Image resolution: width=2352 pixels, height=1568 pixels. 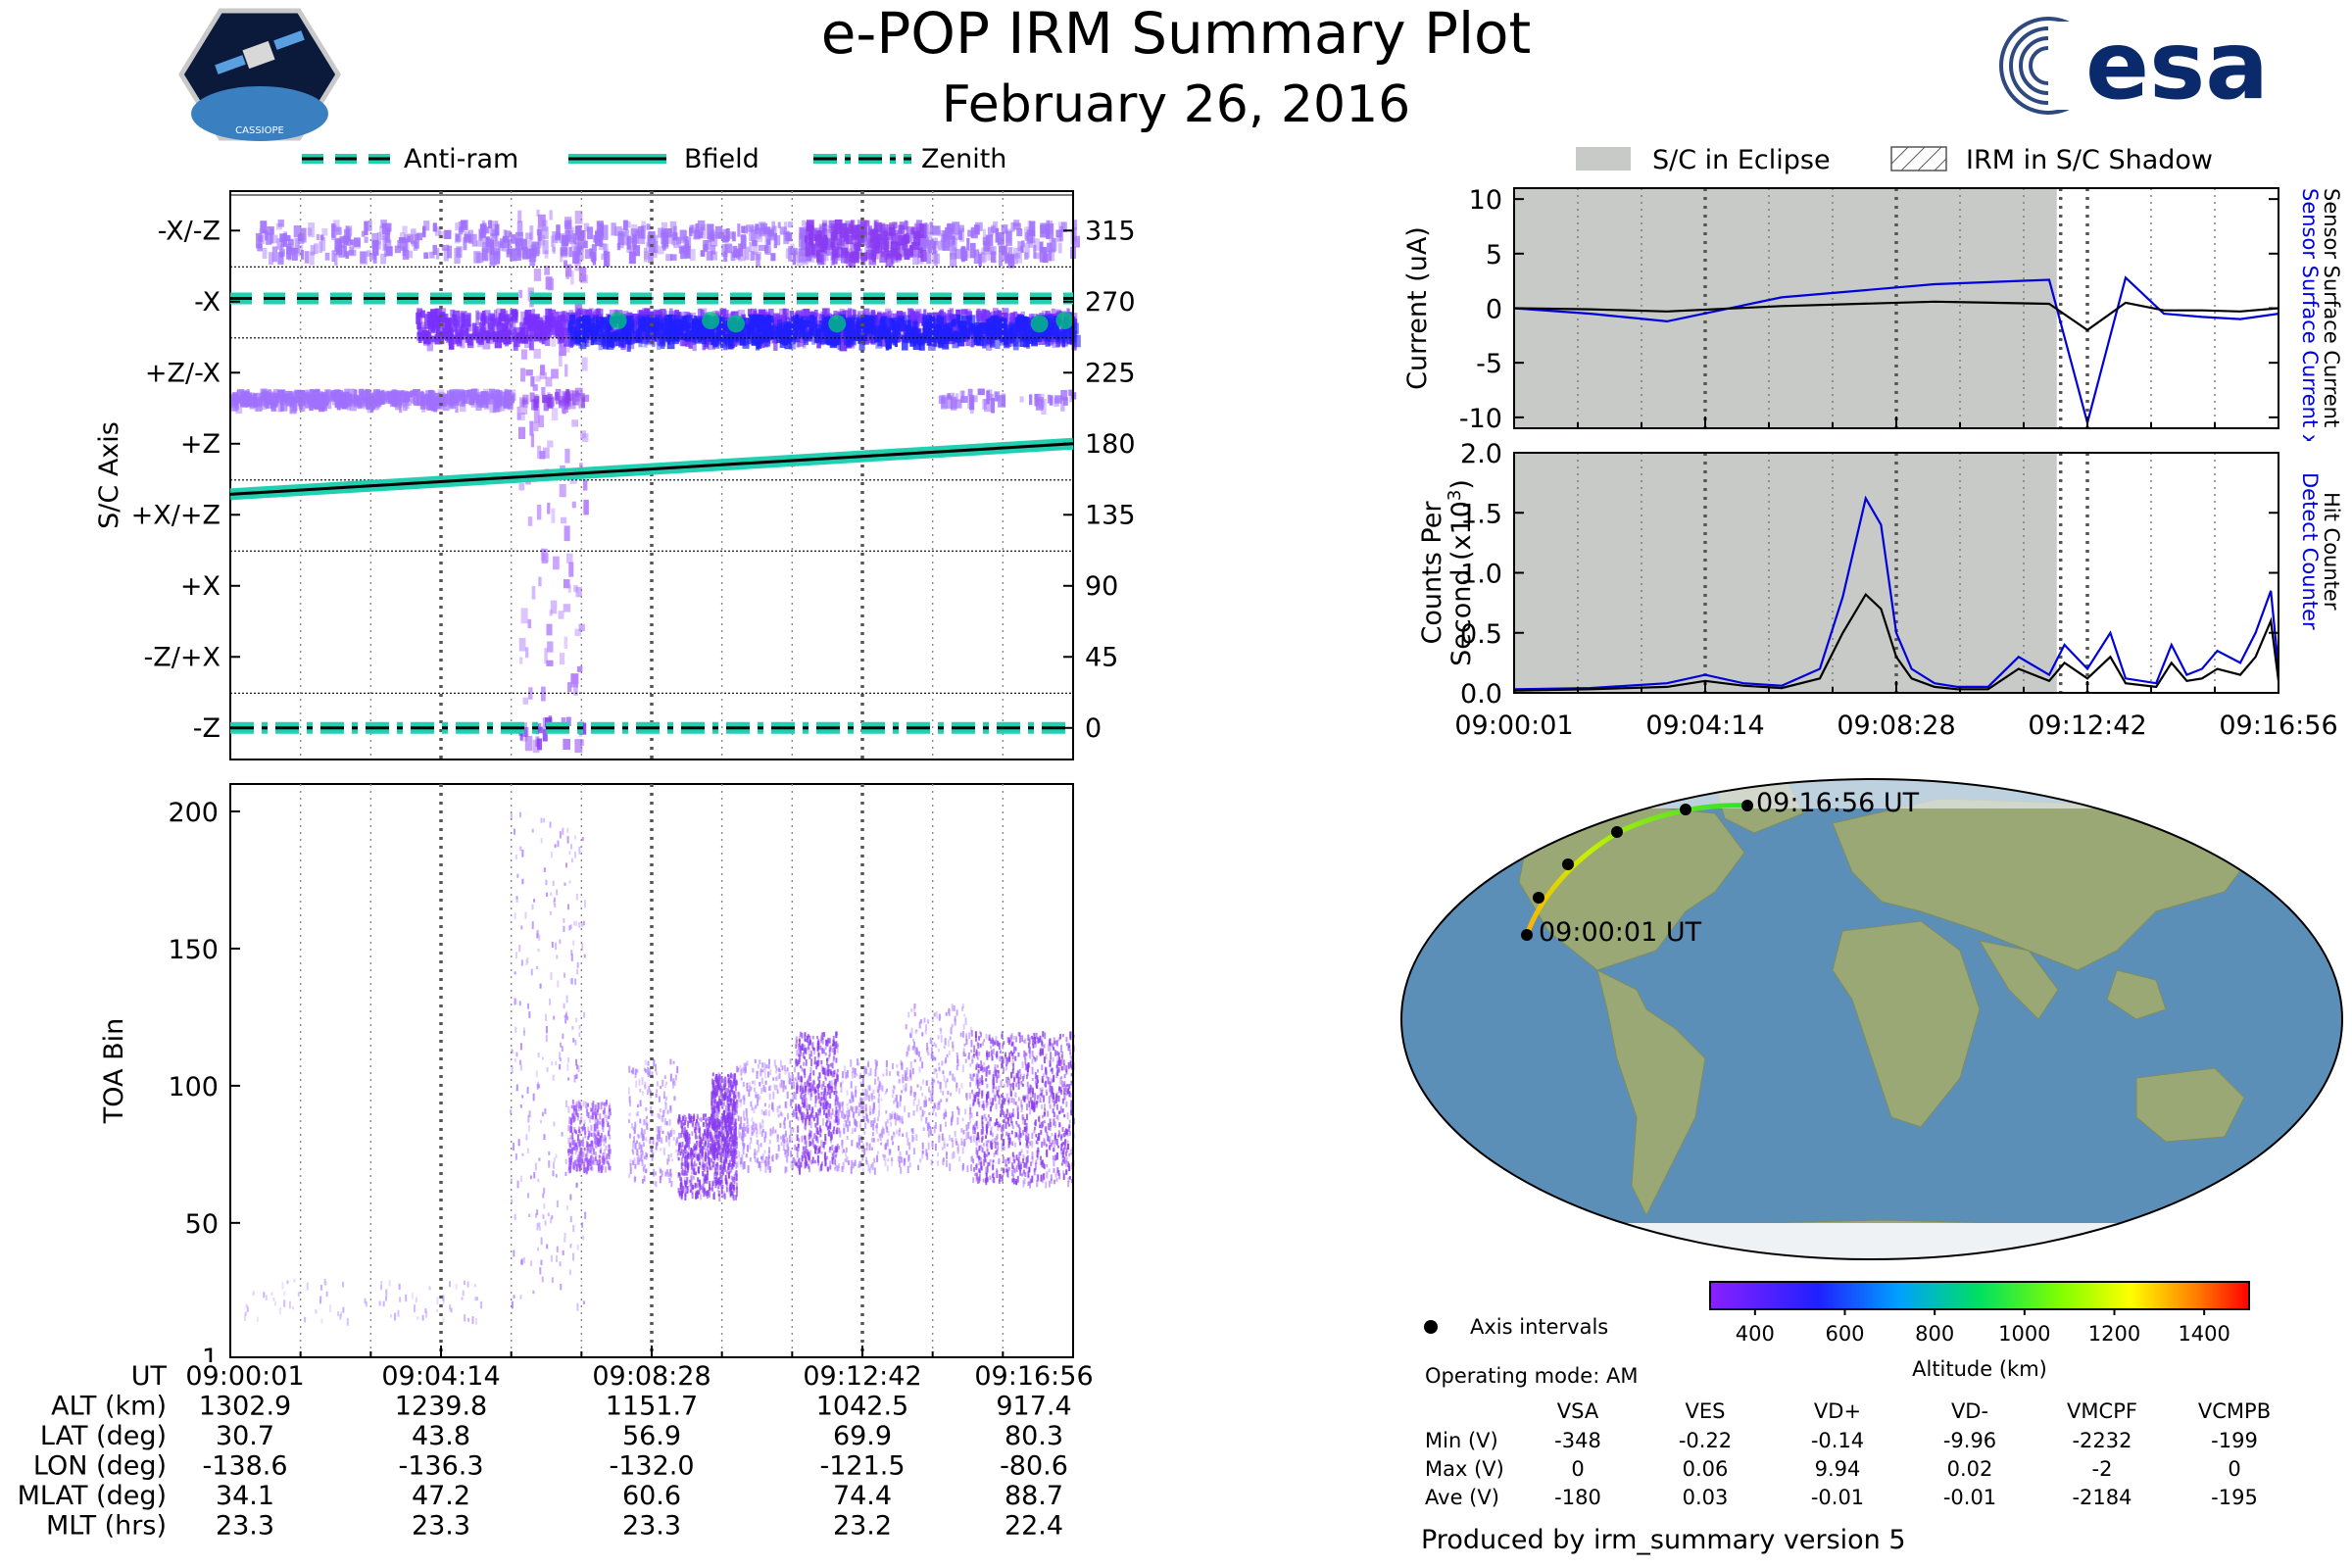 What do you see at coordinates (114, 1071) in the screenshot?
I see `toa-ylabel: TOA Bin` at bounding box center [114, 1071].